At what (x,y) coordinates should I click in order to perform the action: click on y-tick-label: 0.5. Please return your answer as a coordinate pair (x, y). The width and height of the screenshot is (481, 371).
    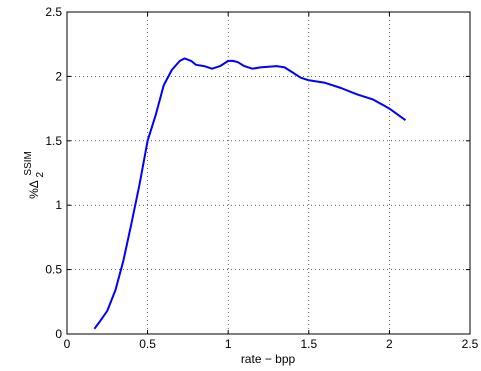
    Looking at the image, I should click on (53, 270).